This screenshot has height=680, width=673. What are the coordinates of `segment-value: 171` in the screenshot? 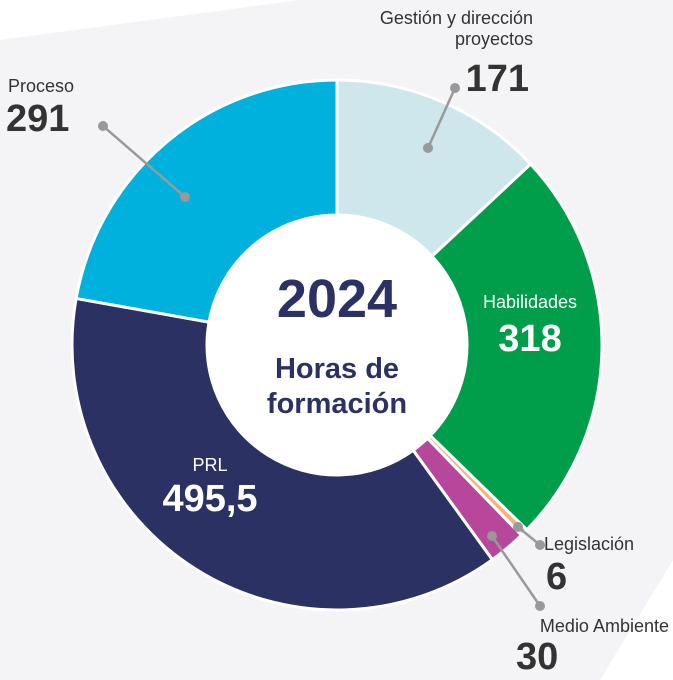 It's located at (497, 79).